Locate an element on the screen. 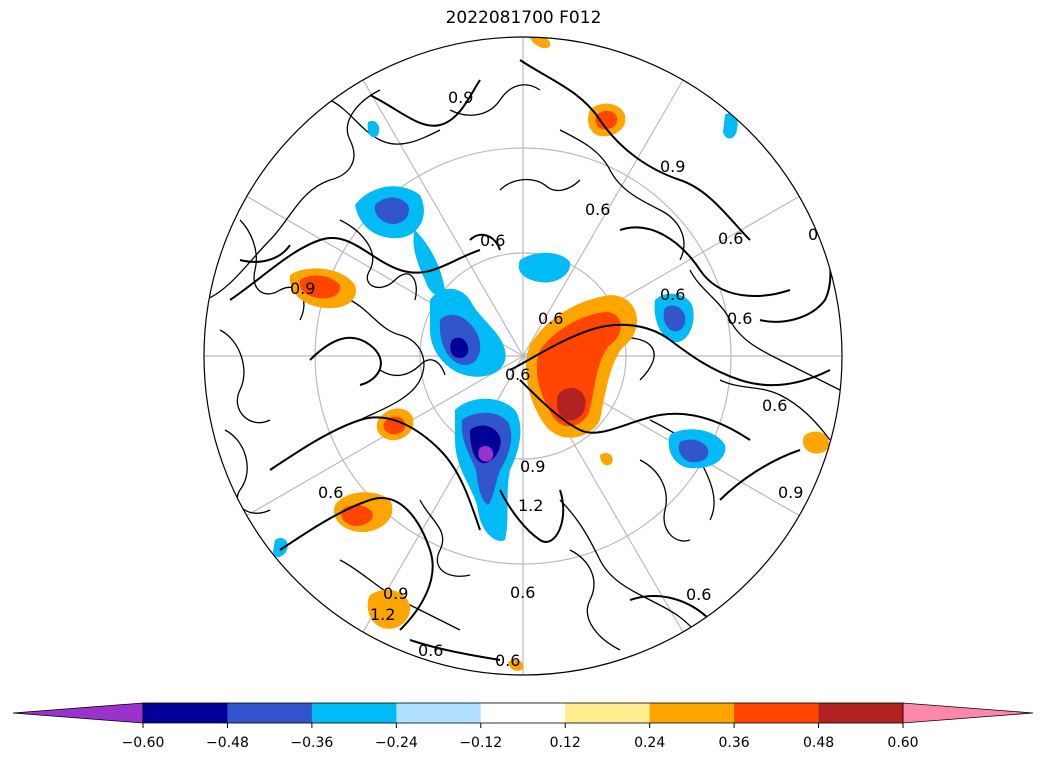 Image resolution: width=1047 pixels, height=763 pixels. map-title: 2022081700 F012 is located at coordinates (523, 18).